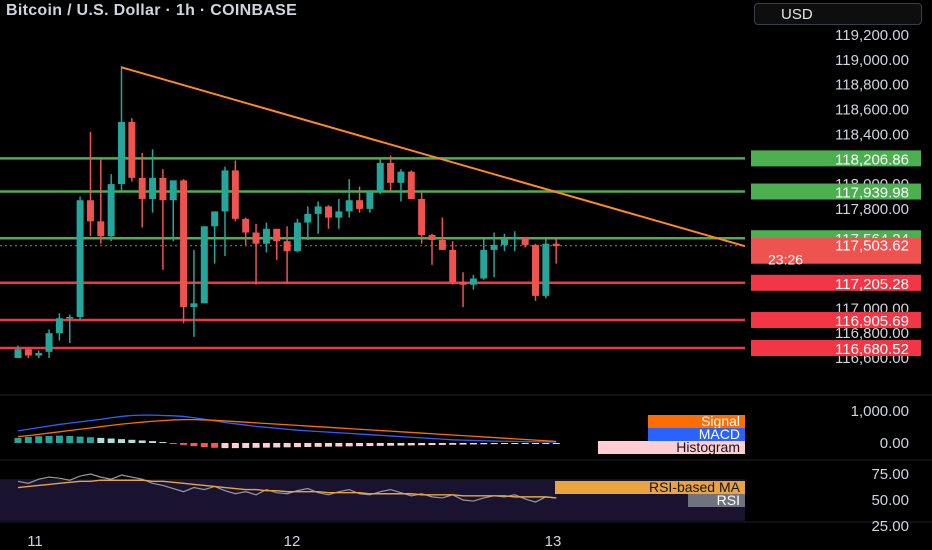 Image resolution: width=932 pixels, height=550 pixels. What do you see at coordinates (872, 193) in the screenshot?
I see `level-label-1: 117,939.98` at bounding box center [872, 193].